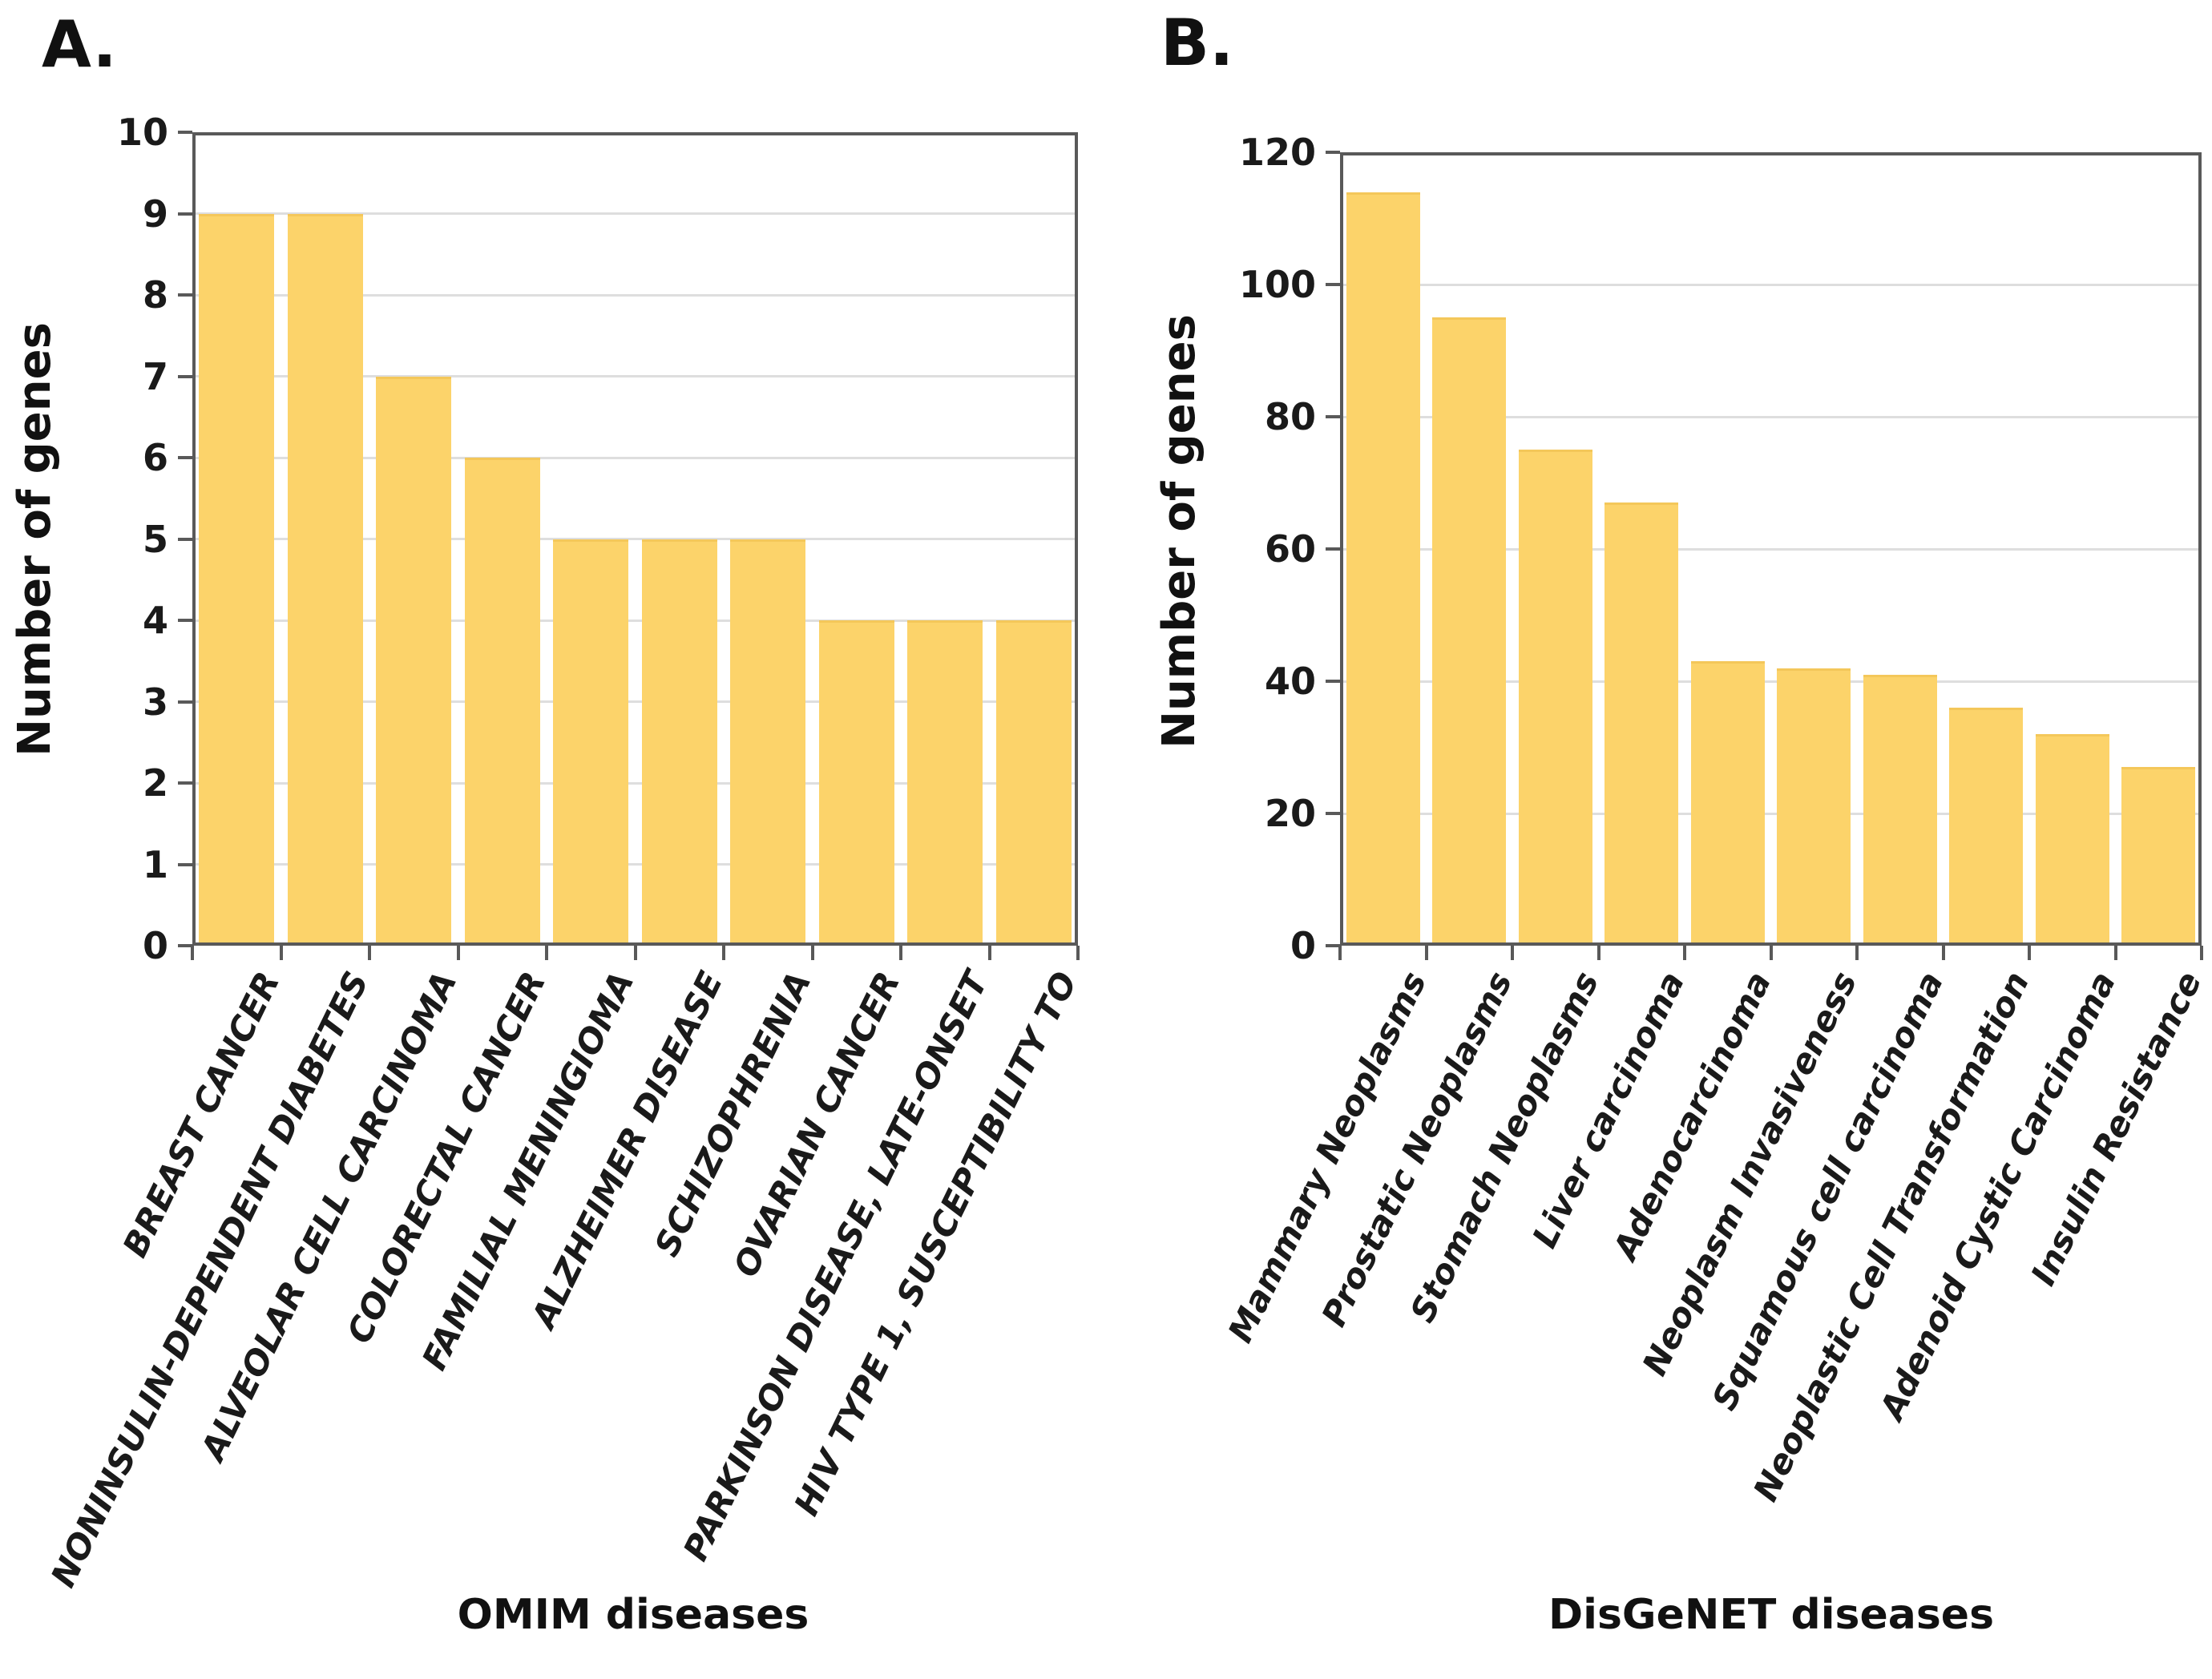  What do you see at coordinates (155, 214) in the screenshot?
I see `panel-a-y-tick-label-9: 9` at bounding box center [155, 214].